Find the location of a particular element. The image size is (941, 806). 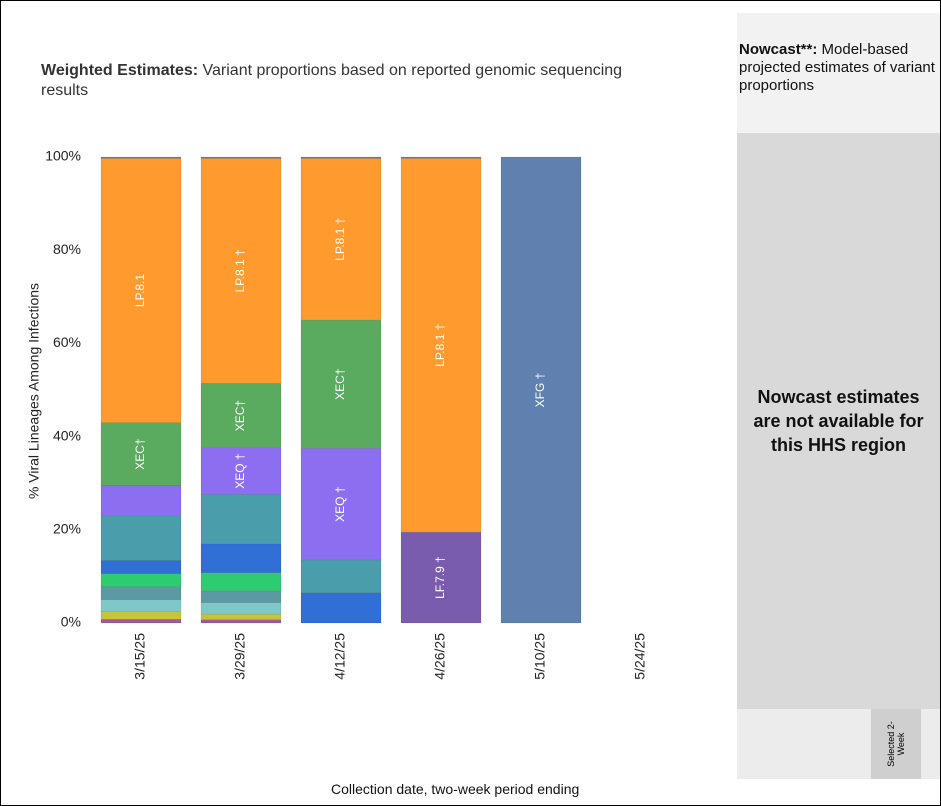

button-label: Selected 2-Week is located at coordinates (896, 744).